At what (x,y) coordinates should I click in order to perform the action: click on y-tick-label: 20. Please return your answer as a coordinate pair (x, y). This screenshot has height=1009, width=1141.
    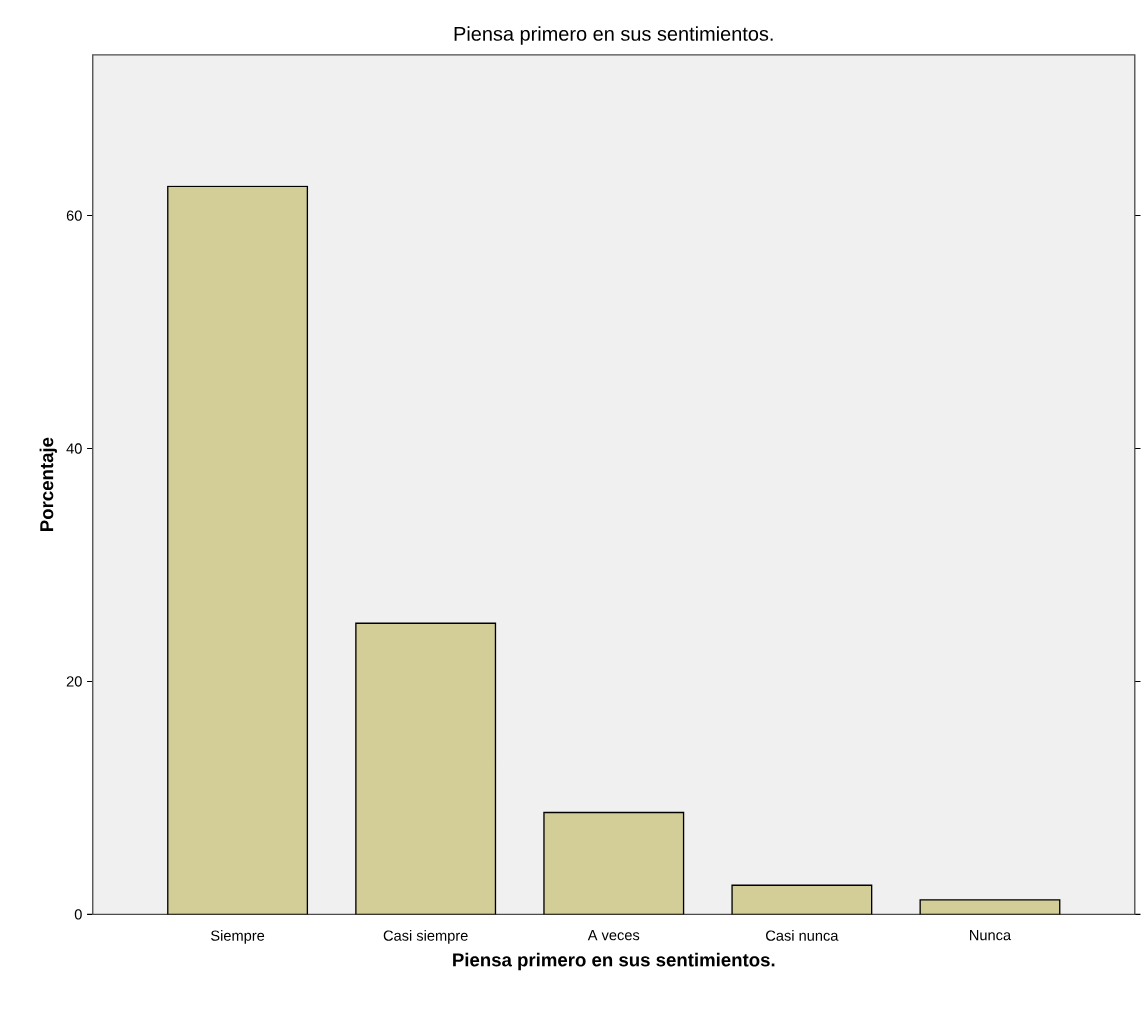
    Looking at the image, I should click on (74, 681).